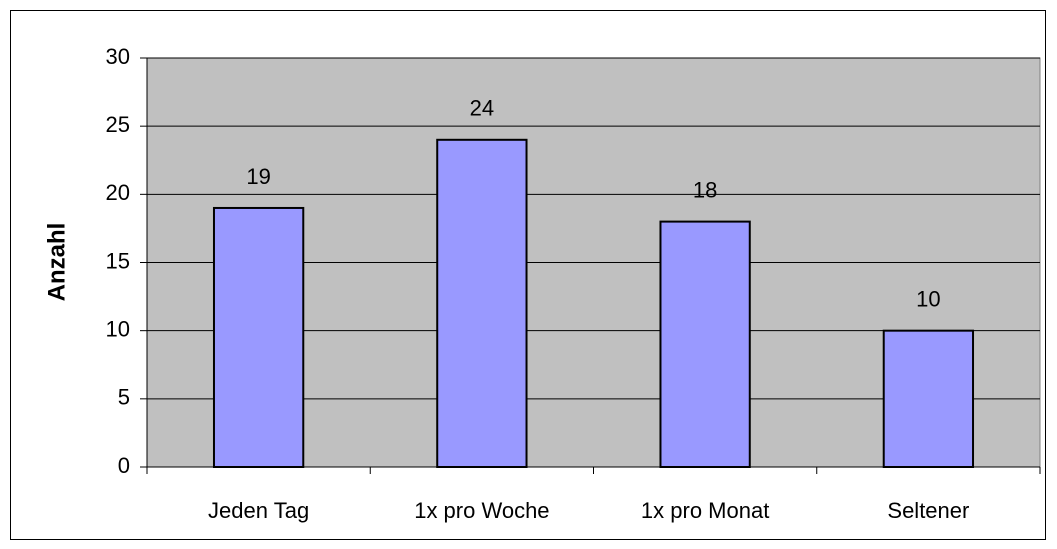 This screenshot has height=549, width=1057. I want to click on y-tick-label: 15, so click(118, 260).